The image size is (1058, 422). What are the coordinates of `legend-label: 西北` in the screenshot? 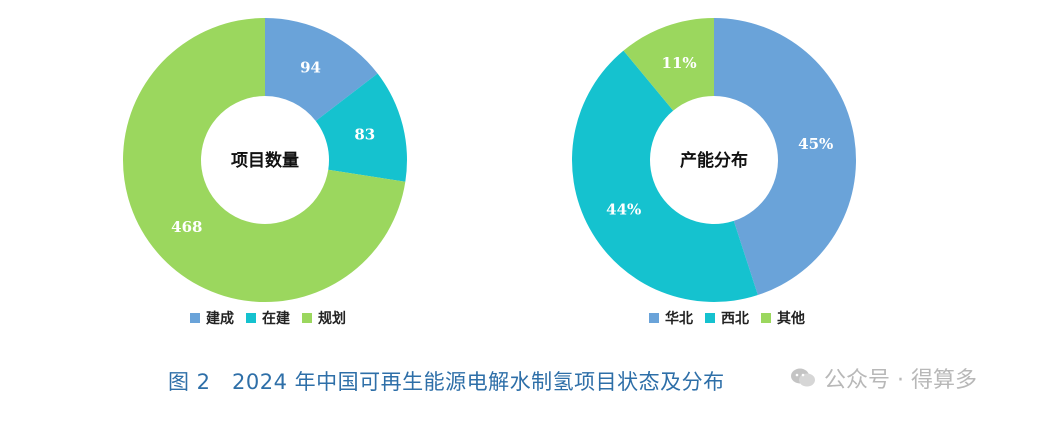 It's located at (735, 319).